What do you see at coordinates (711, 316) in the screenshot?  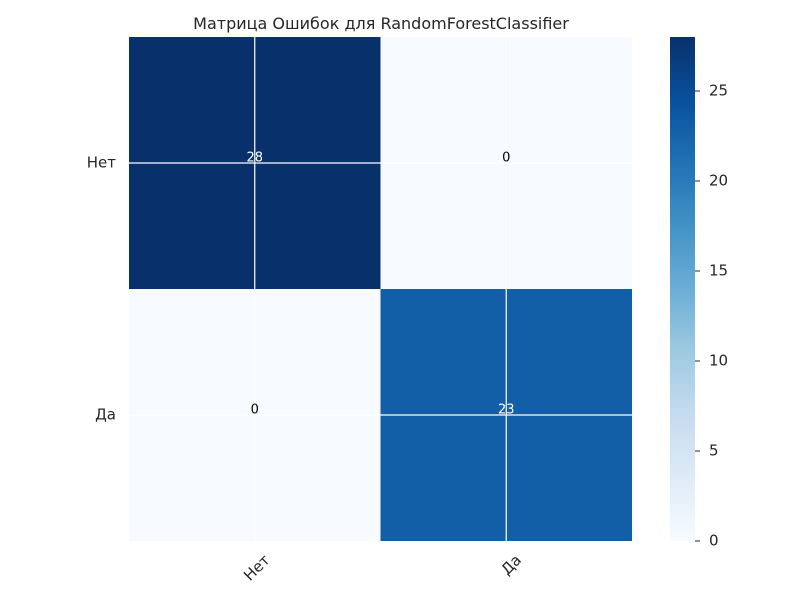 I see `colorbar-tick-labels: 0 5 10 15 20 25` at bounding box center [711, 316].